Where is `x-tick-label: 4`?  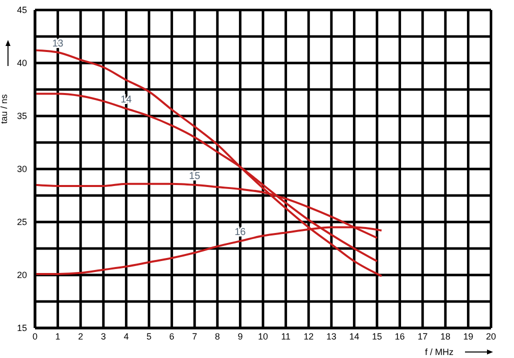
x-tick-label: 4 is located at coordinates (126, 336).